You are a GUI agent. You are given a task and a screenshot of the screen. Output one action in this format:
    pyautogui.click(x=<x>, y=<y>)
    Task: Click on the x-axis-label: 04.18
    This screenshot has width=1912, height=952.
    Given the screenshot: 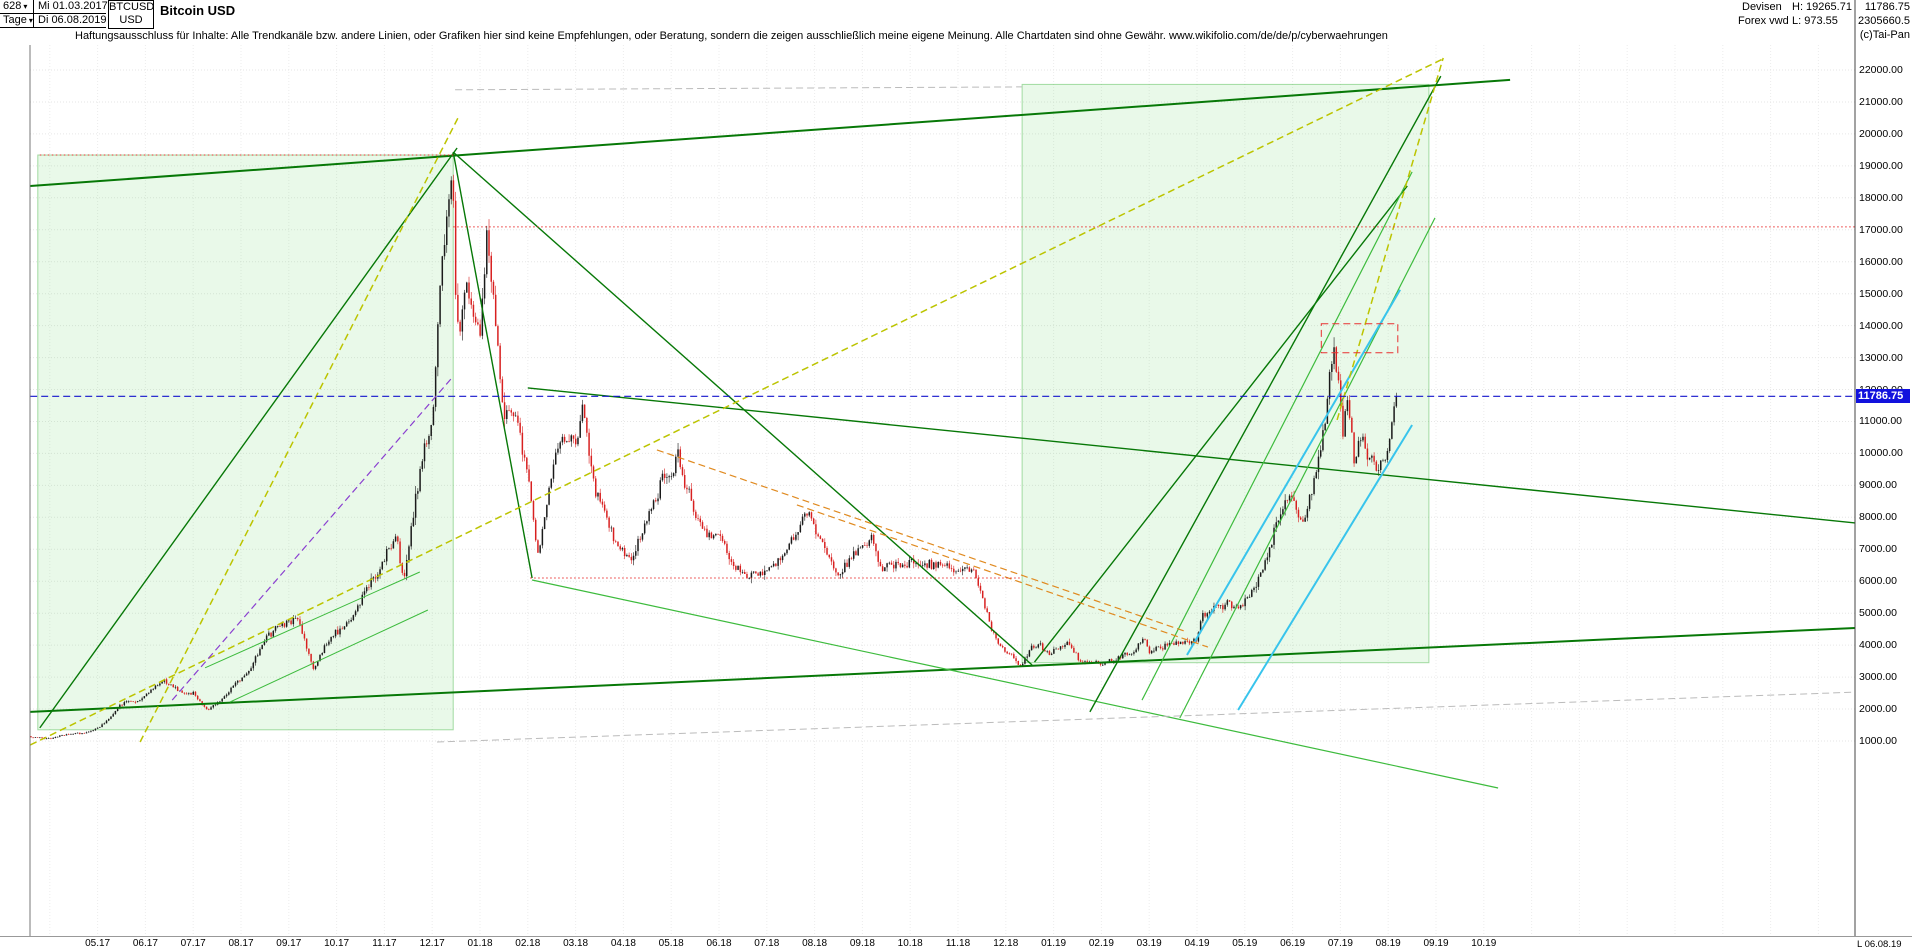 What is the action you would take?
    pyautogui.click(x=623, y=943)
    